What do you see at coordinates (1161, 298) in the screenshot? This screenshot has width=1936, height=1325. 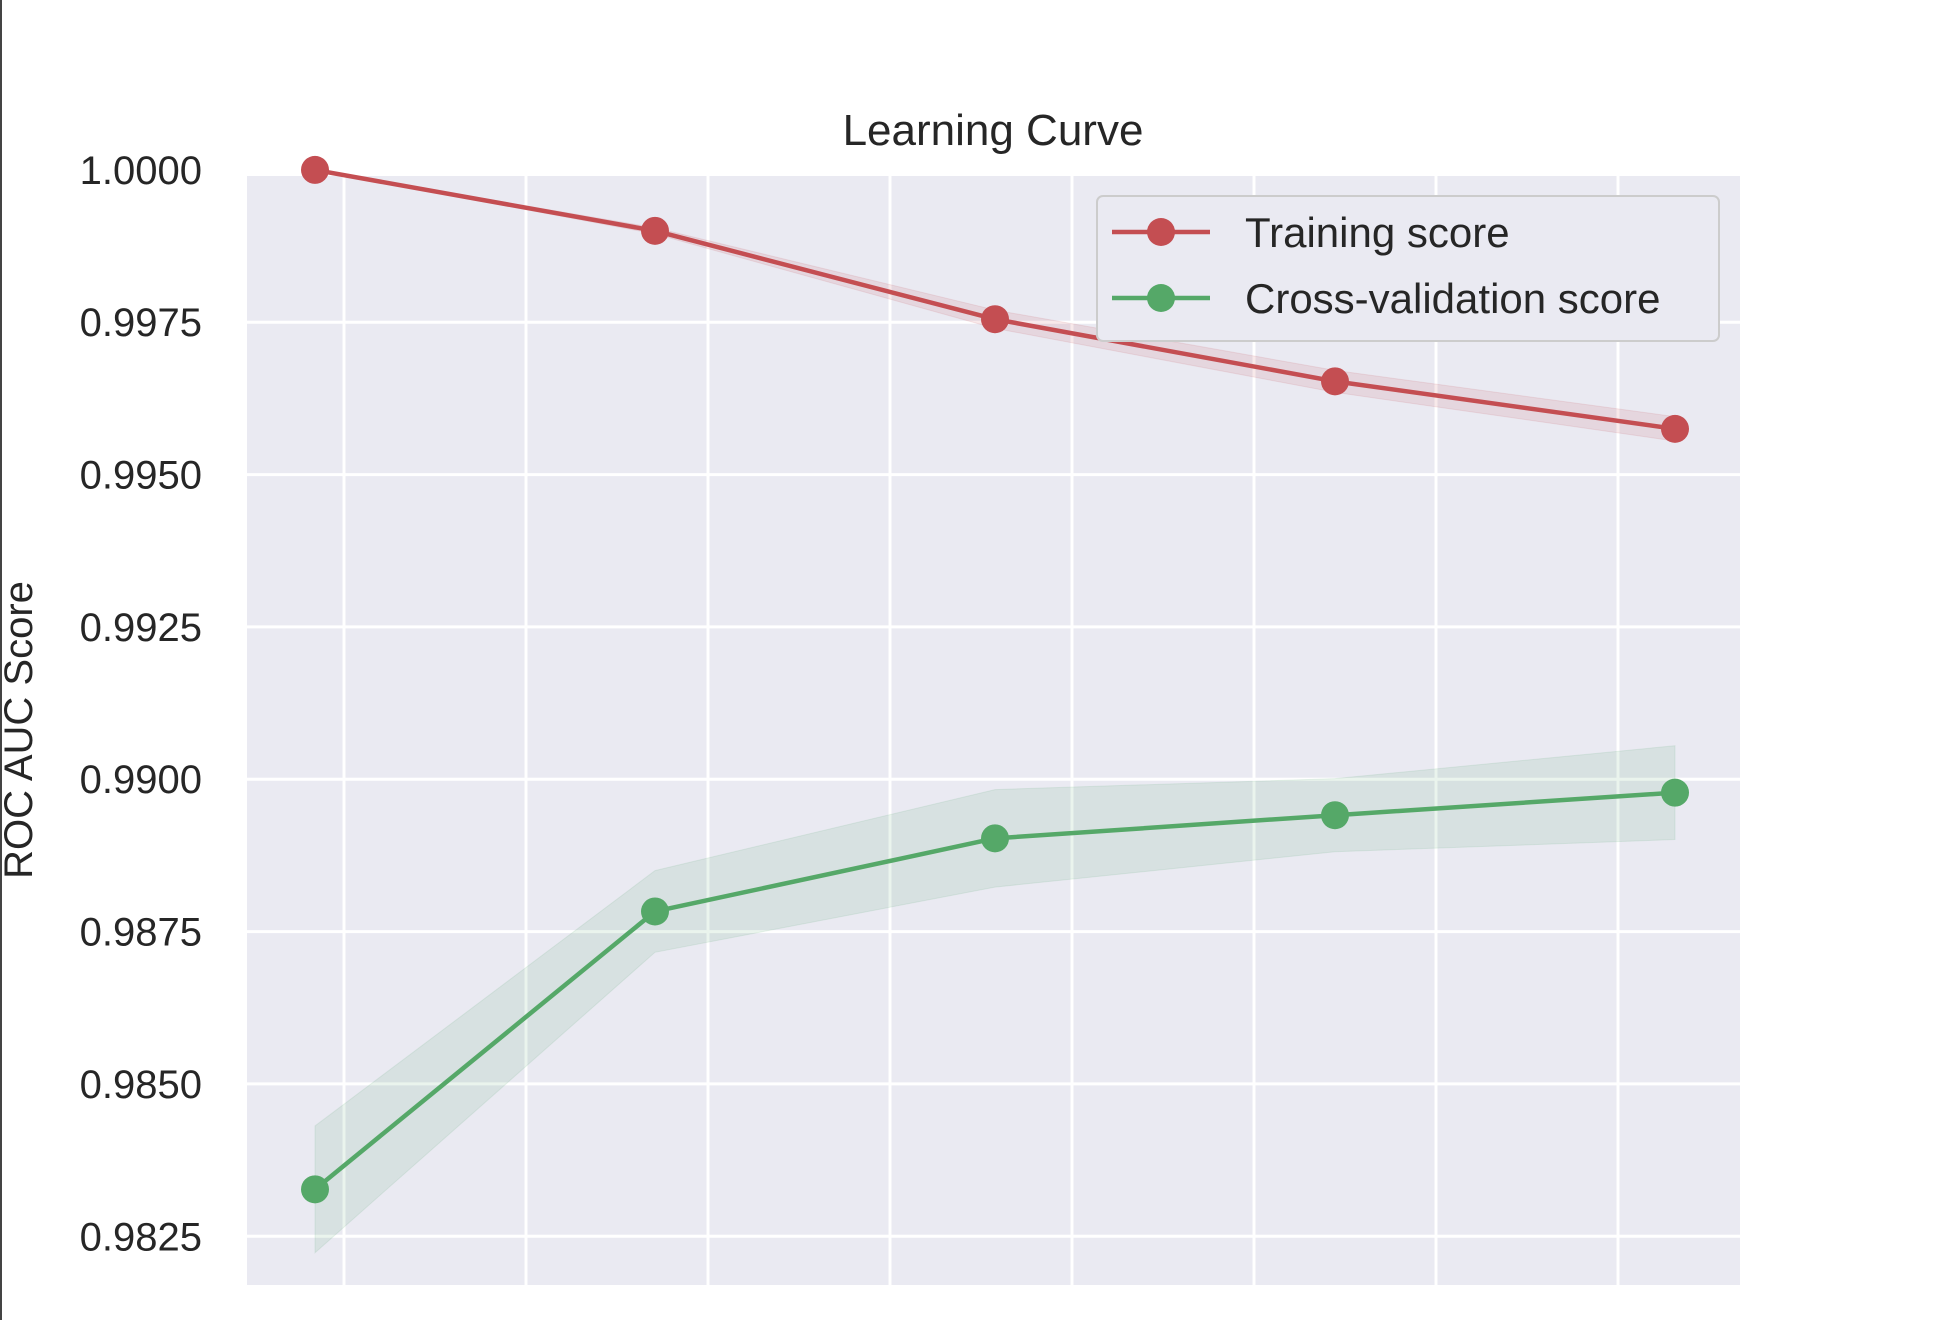 I see `legend-cross-validation-marker` at bounding box center [1161, 298].